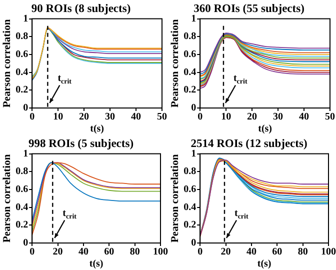  I want to click on chart-title: 90 ROIs (8 subjects), so click(81, 8).